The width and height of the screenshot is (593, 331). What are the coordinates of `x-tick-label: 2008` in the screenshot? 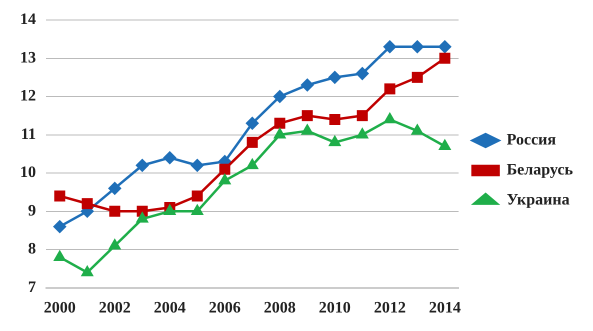 It's located at (280, 308).